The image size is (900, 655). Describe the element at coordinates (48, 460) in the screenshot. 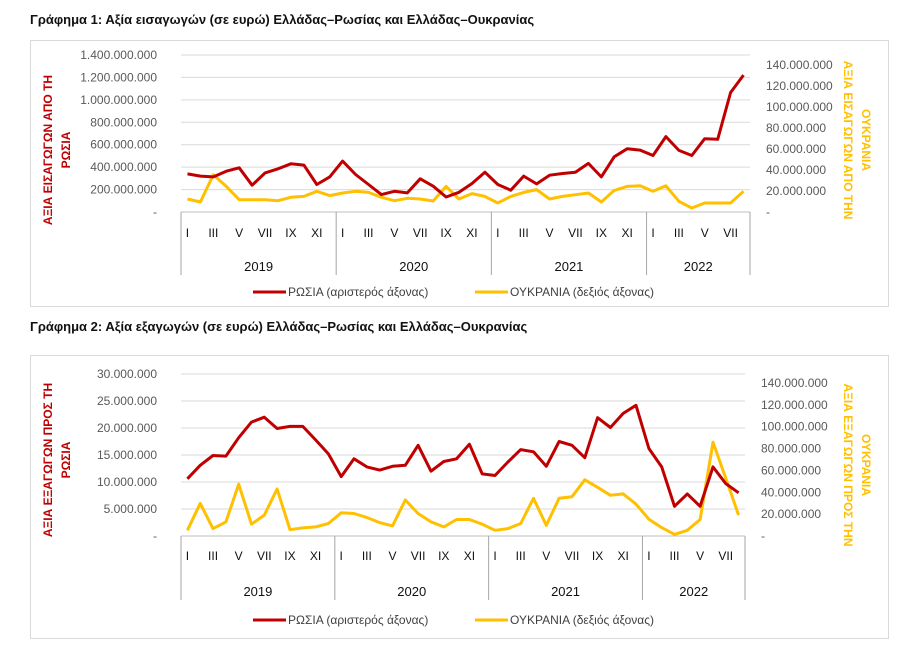

I see `left-axis-title: ΑΞΙΑ ΕΞΑΓΩΓΩΝ ΠΡΟΣ ΤΗ` at that location.